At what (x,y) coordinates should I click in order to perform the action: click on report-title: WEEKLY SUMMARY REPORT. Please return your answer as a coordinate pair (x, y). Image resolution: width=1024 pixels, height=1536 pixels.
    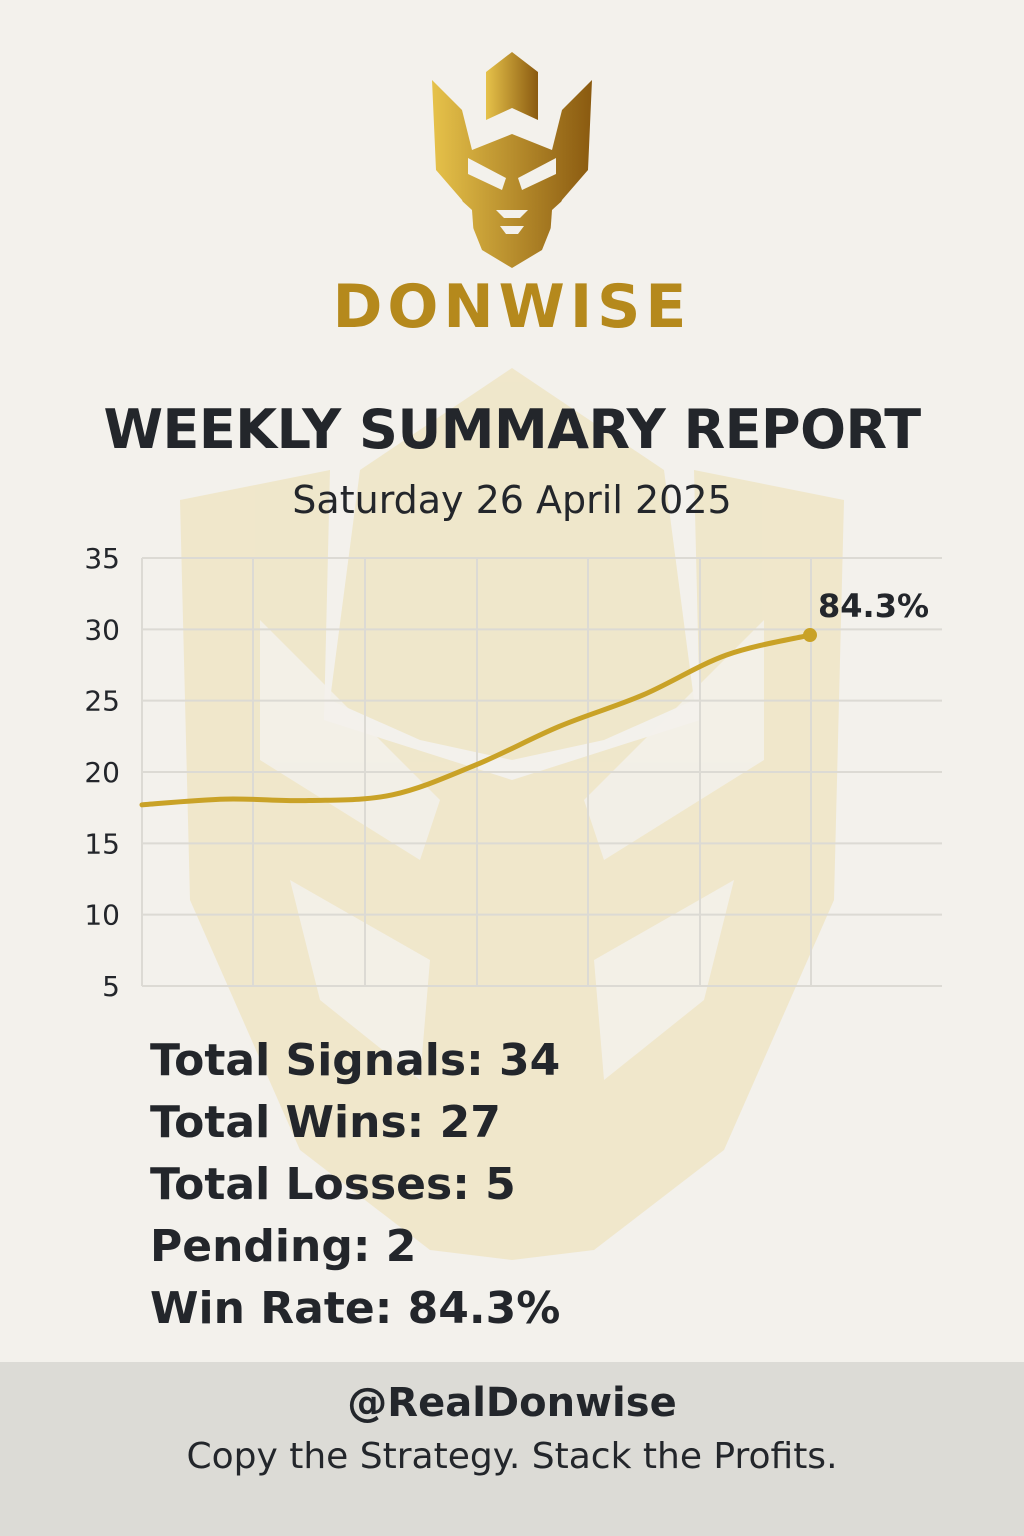
    Looking at the image, I should click on (512, 429).